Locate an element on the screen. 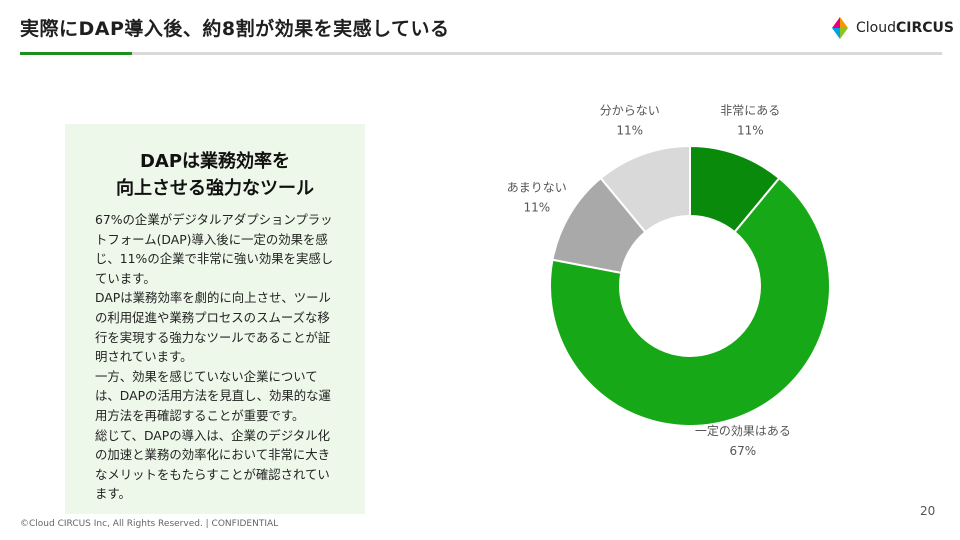 Image resolution: width=960 pixels, height=540 pixels. company-logo: CloudCIRCUS is located at coordinates (891, 28).